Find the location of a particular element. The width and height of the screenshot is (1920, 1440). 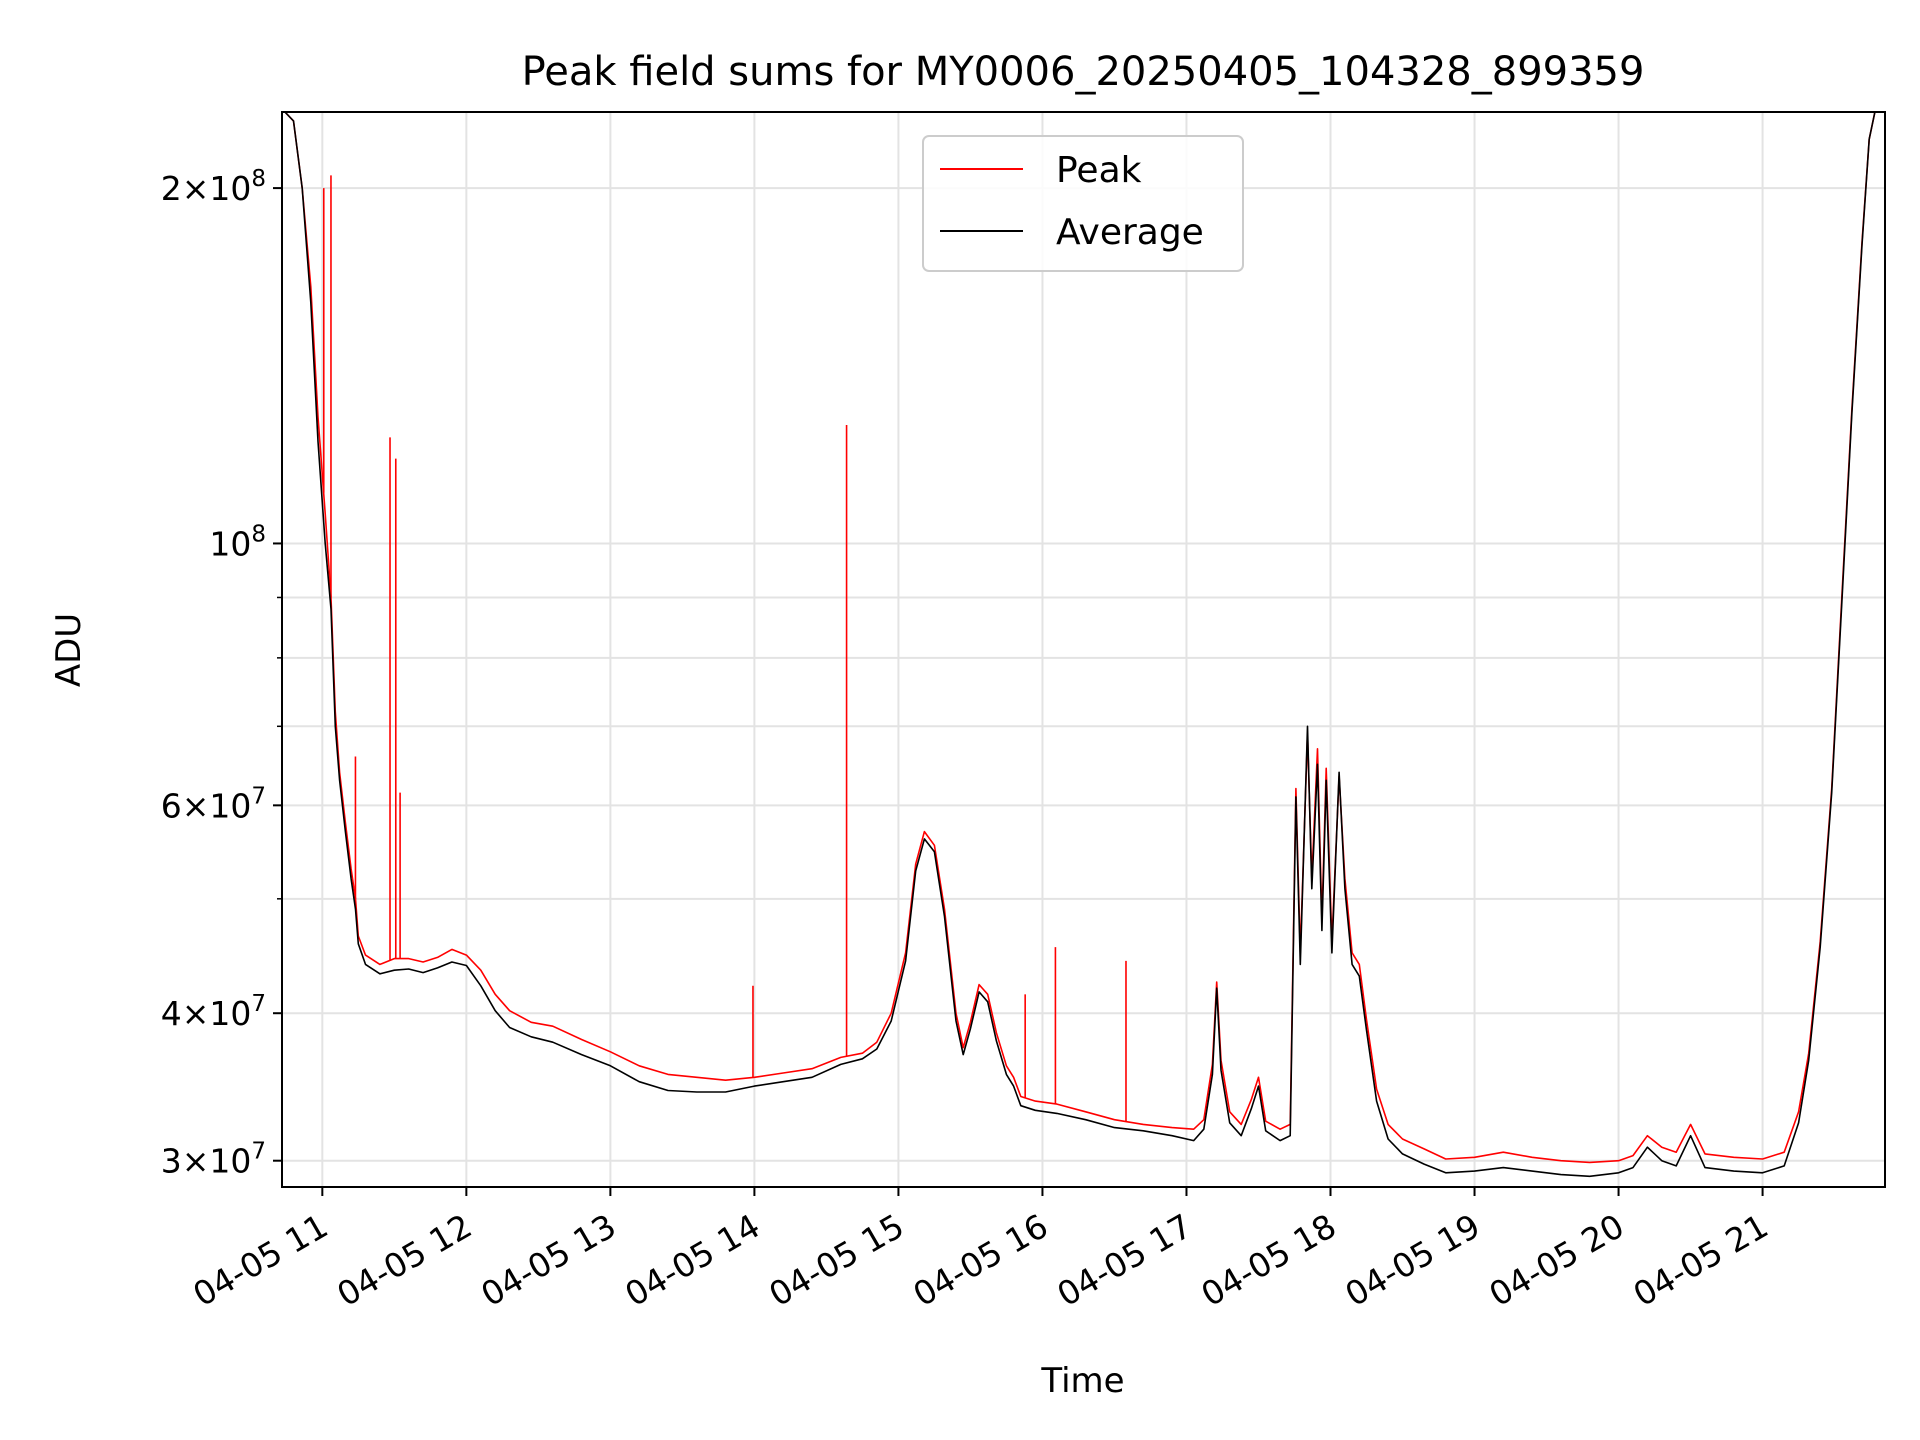

x-axis-title: Time is located at coordinates (1082, 1381).